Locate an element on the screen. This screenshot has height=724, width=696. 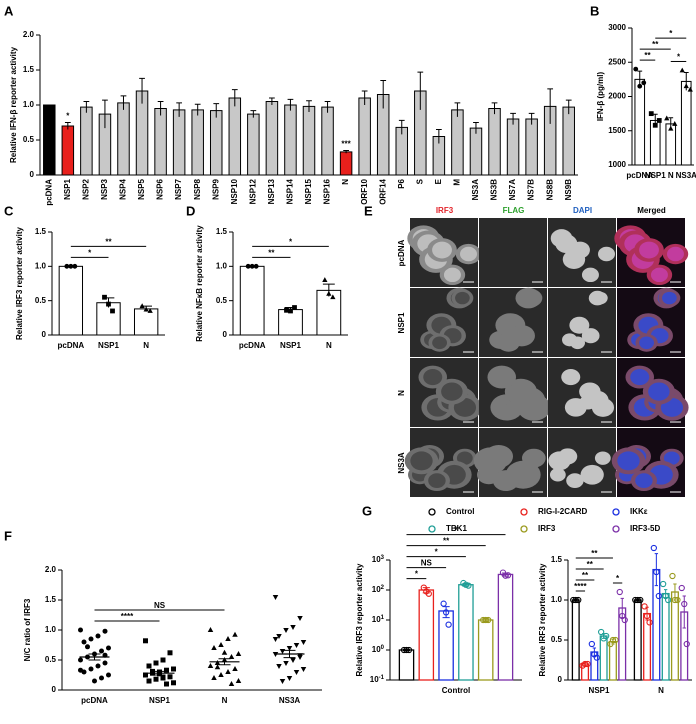
x-tick-label: ORF10 is located at coordinates (364, 191).